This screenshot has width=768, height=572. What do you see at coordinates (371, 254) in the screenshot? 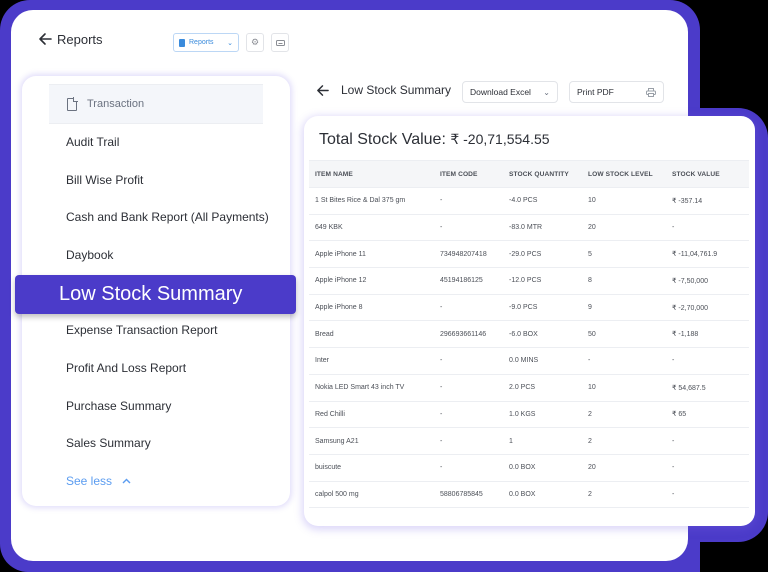
I see `cell: Apple iPhone 11` at bounding box center [371, 254].